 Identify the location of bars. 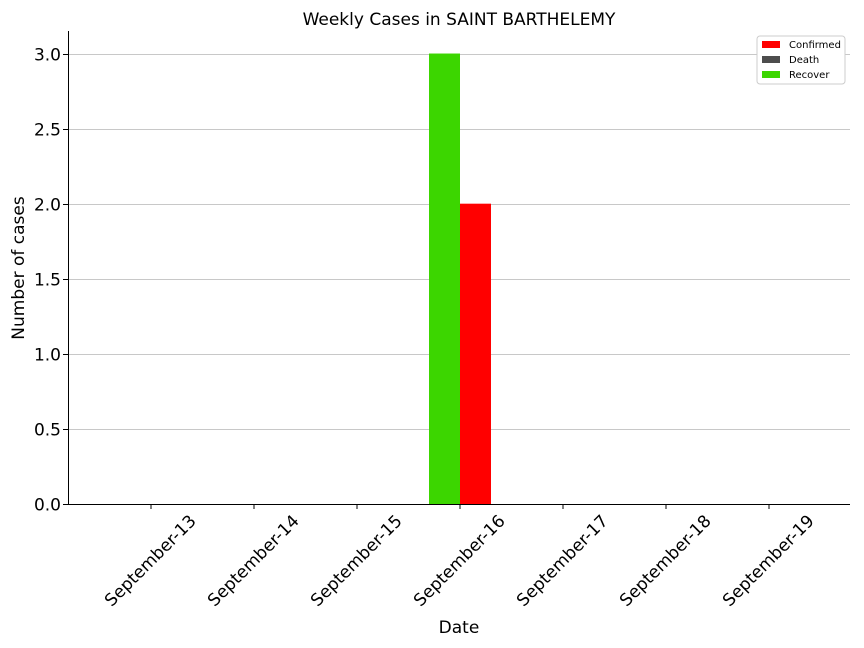
(460, 279).